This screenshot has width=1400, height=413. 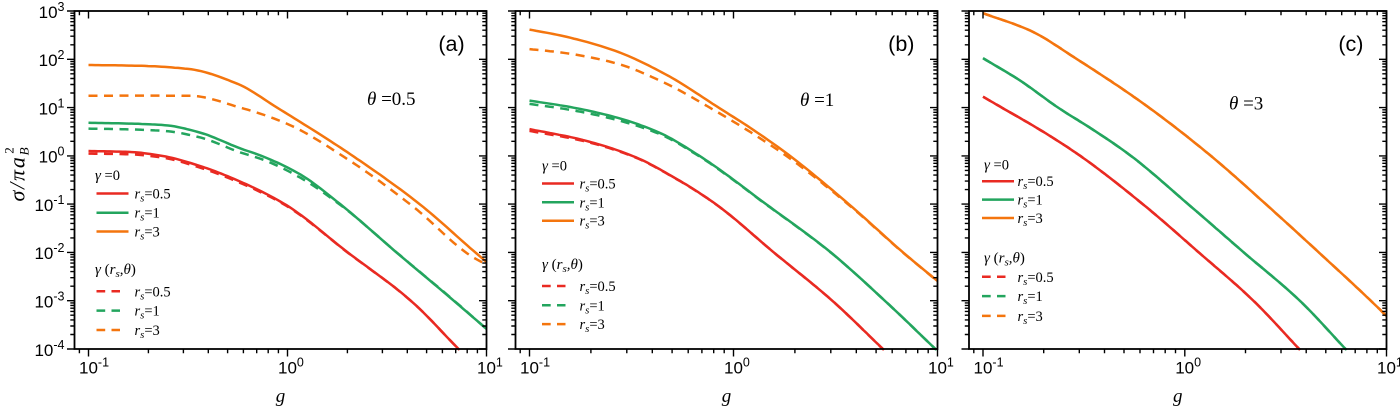 What do you see at coordinates (1246, 104) in the screenshot?
I see `svg-text: θ =3` at bounding box center [1246, 104].